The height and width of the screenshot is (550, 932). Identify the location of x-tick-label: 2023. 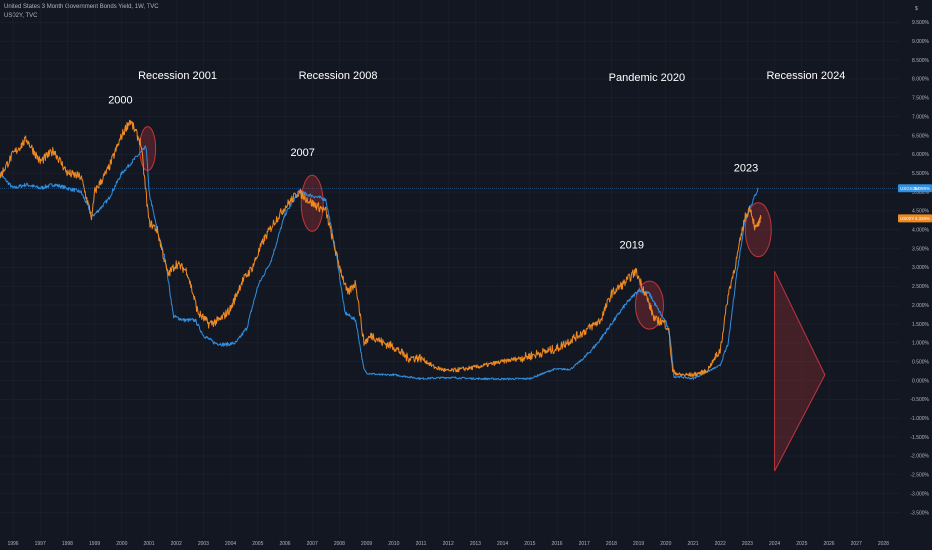
(747, 544).